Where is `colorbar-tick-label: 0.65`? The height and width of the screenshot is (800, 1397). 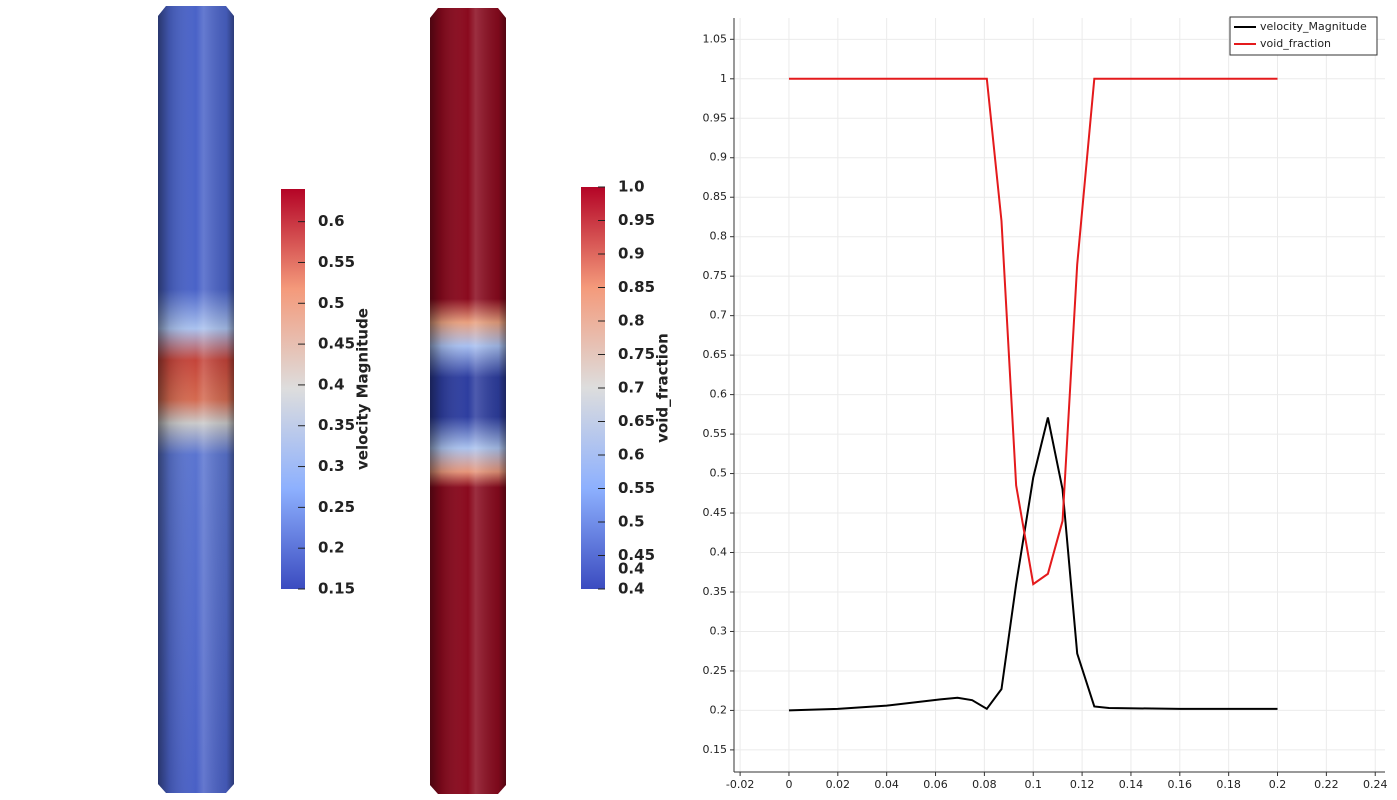 colorbar-tick-label: 0.65 is located at coordinates (636, 421).